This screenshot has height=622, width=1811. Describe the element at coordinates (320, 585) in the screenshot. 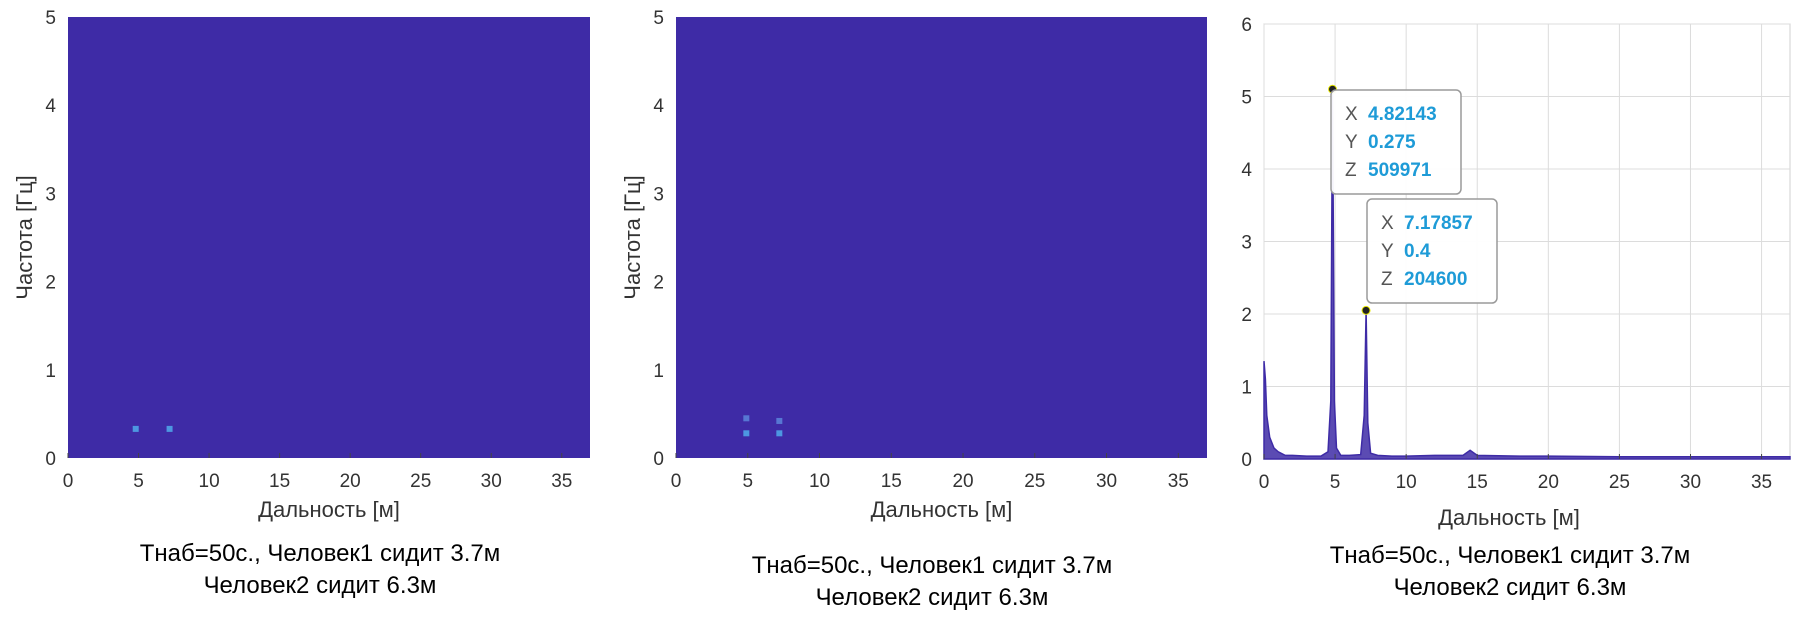

I see `caption-left-line-2: Человек2 сидит 6.3м` at that location.